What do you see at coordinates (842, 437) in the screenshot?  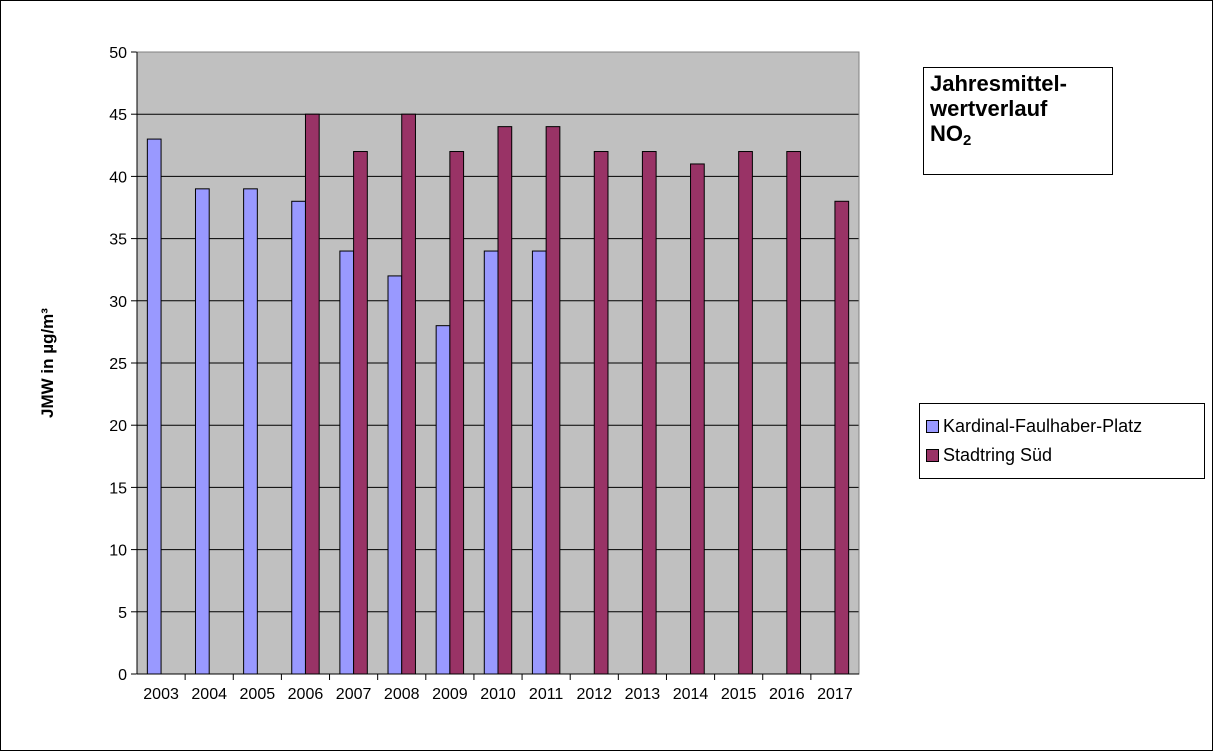 I see `bar-stadtring-2017` at bounding box center [842, 437].